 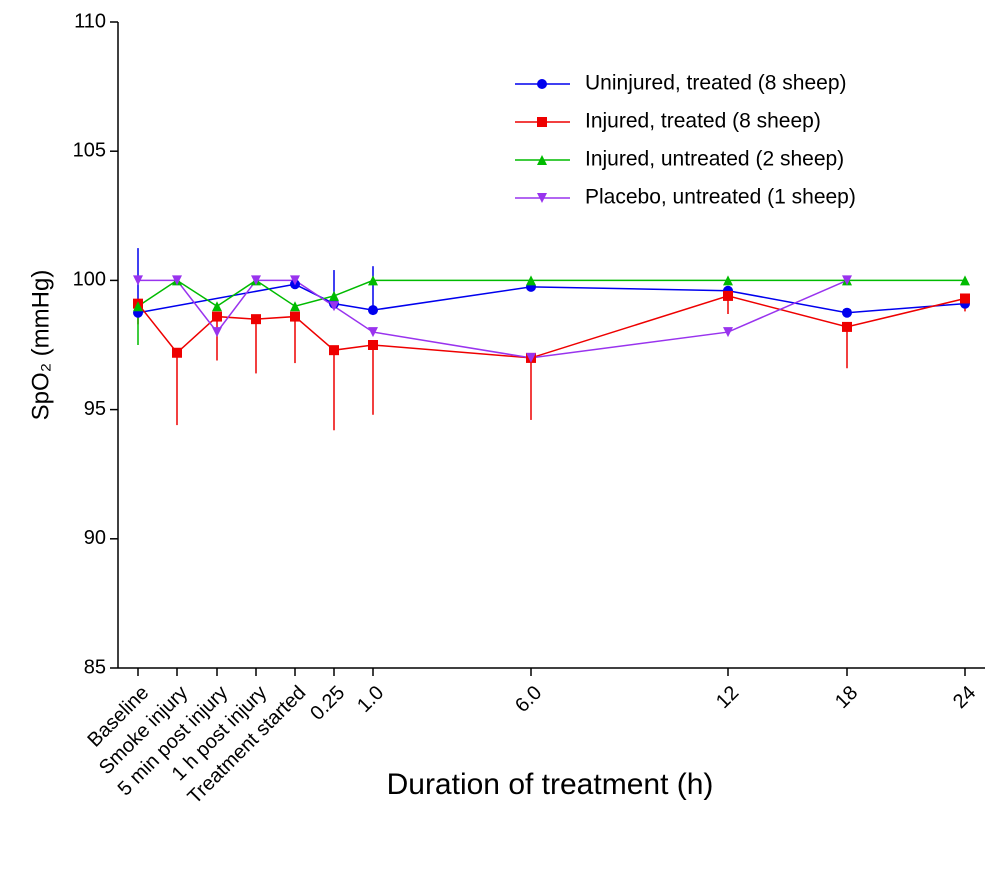 I want to click on x-tick-label: 6.0, so click(x=528, y=699).